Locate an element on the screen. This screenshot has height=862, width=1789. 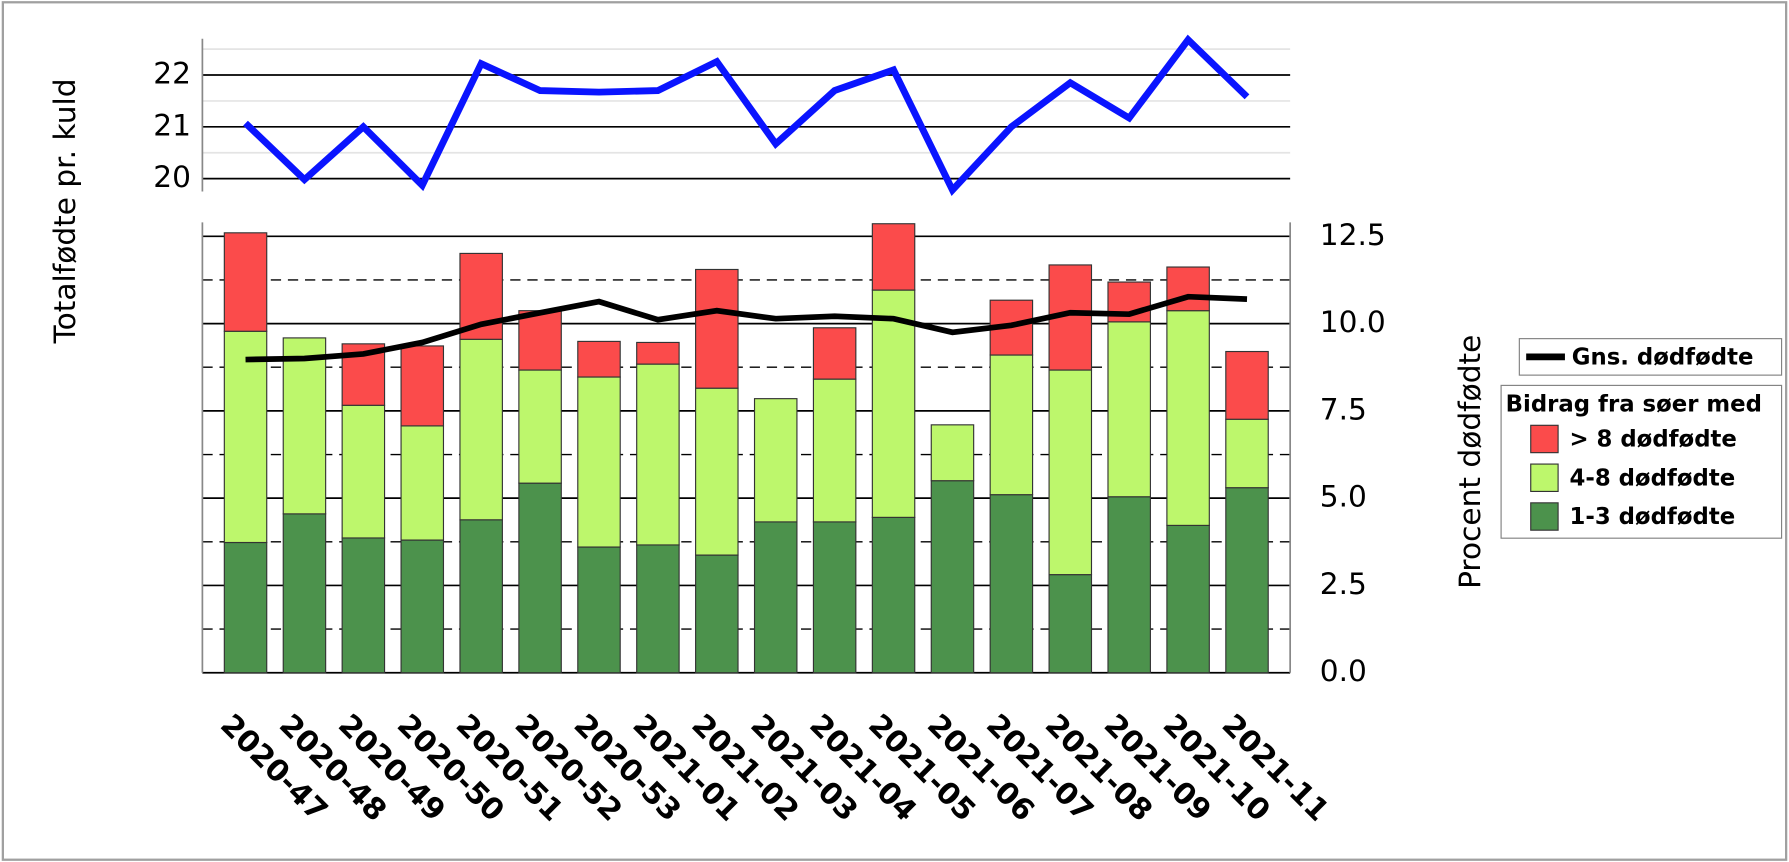
legend-label: > 8 dødfødte is located at coordinates (1653, 440).